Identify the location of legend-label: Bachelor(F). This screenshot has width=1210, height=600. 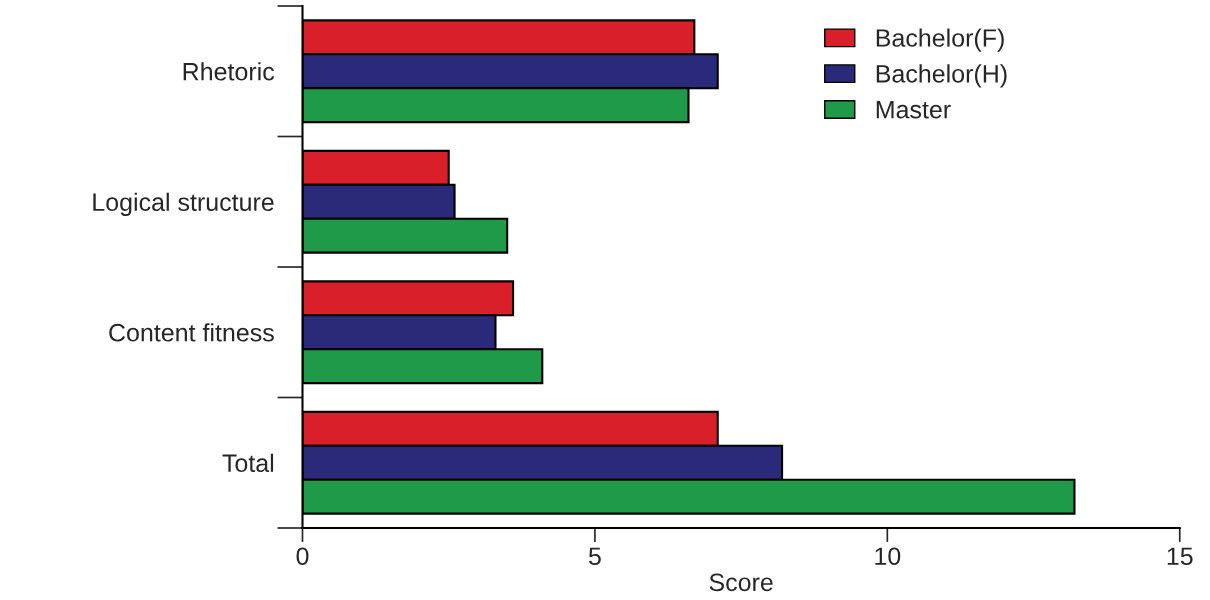
(940, 40).